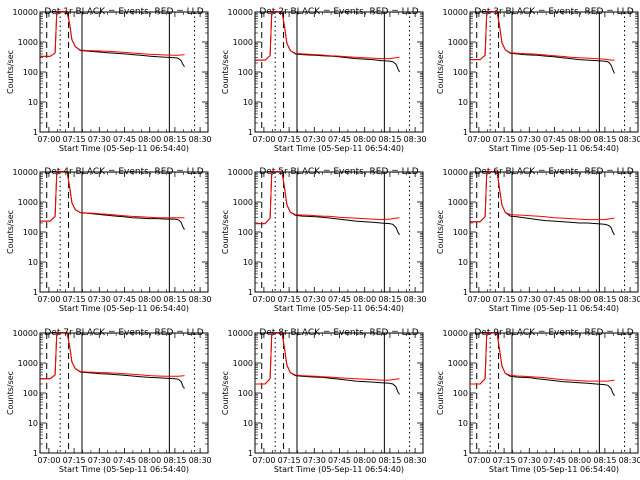 The height and width of the screenshot is (480, 640). Describe the element at coordinates (553, 172) in the screenshot. I see `panel-title: Det 6r BLACK = Events, RED = LLD` at that location.